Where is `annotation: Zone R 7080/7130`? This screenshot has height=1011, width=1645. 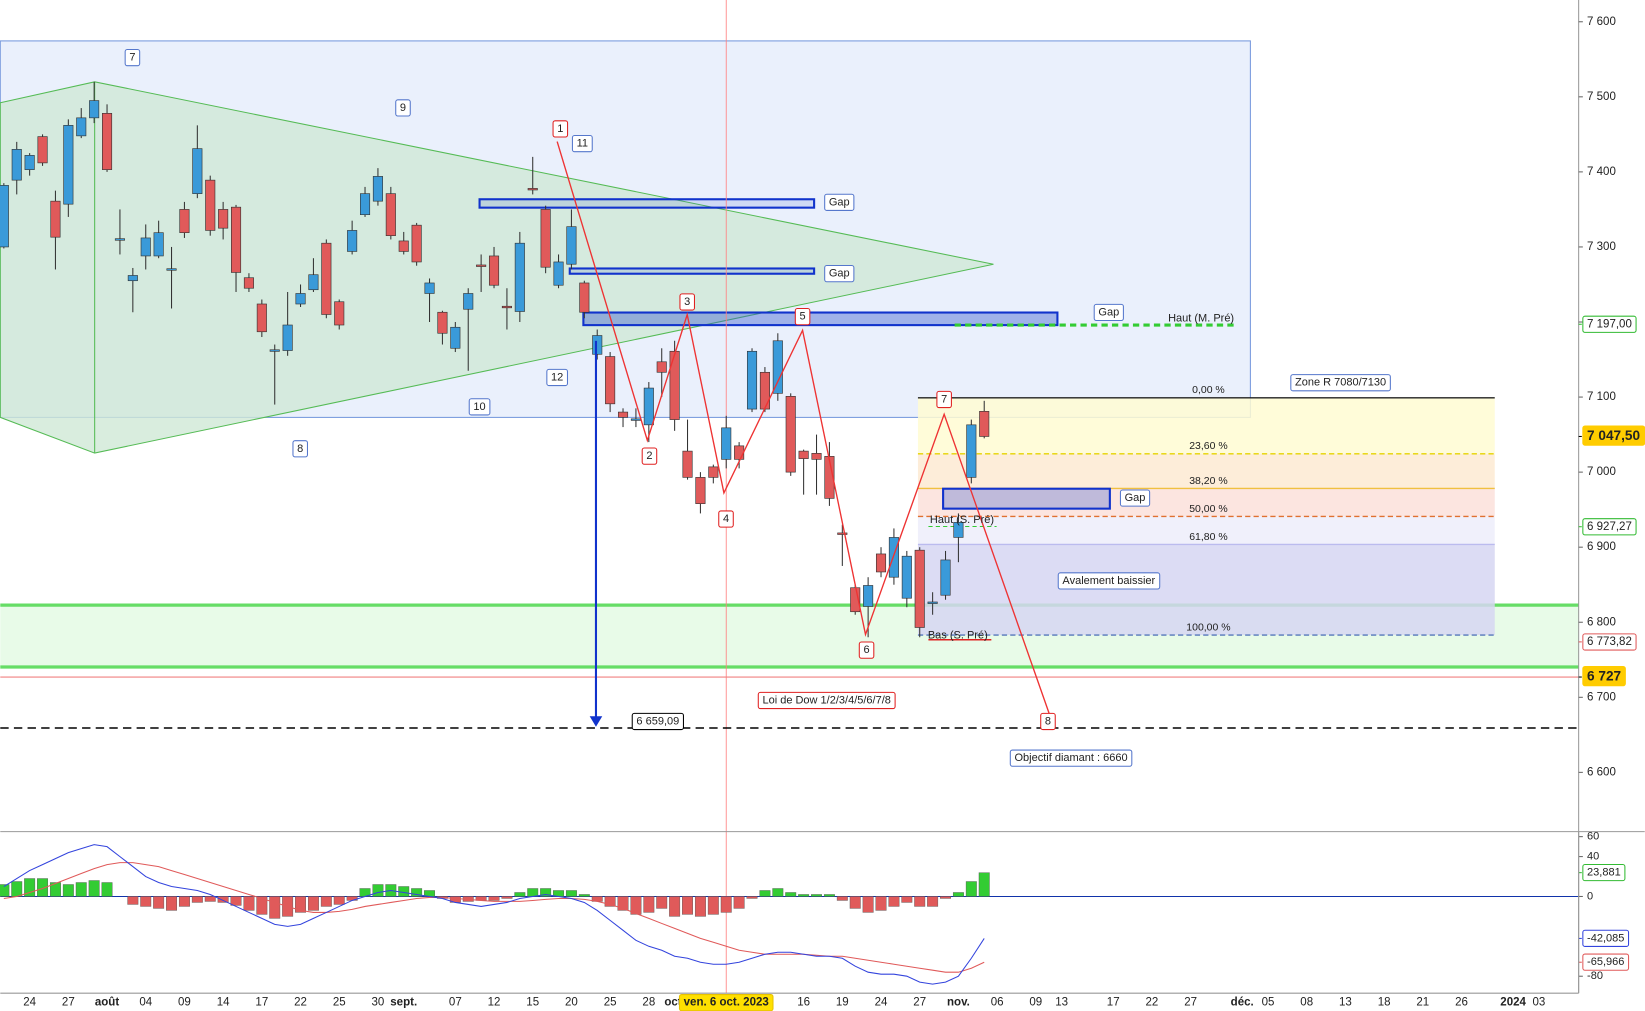
annotation: Zone R 7080/7130 is located at coordinates (1340, 383).